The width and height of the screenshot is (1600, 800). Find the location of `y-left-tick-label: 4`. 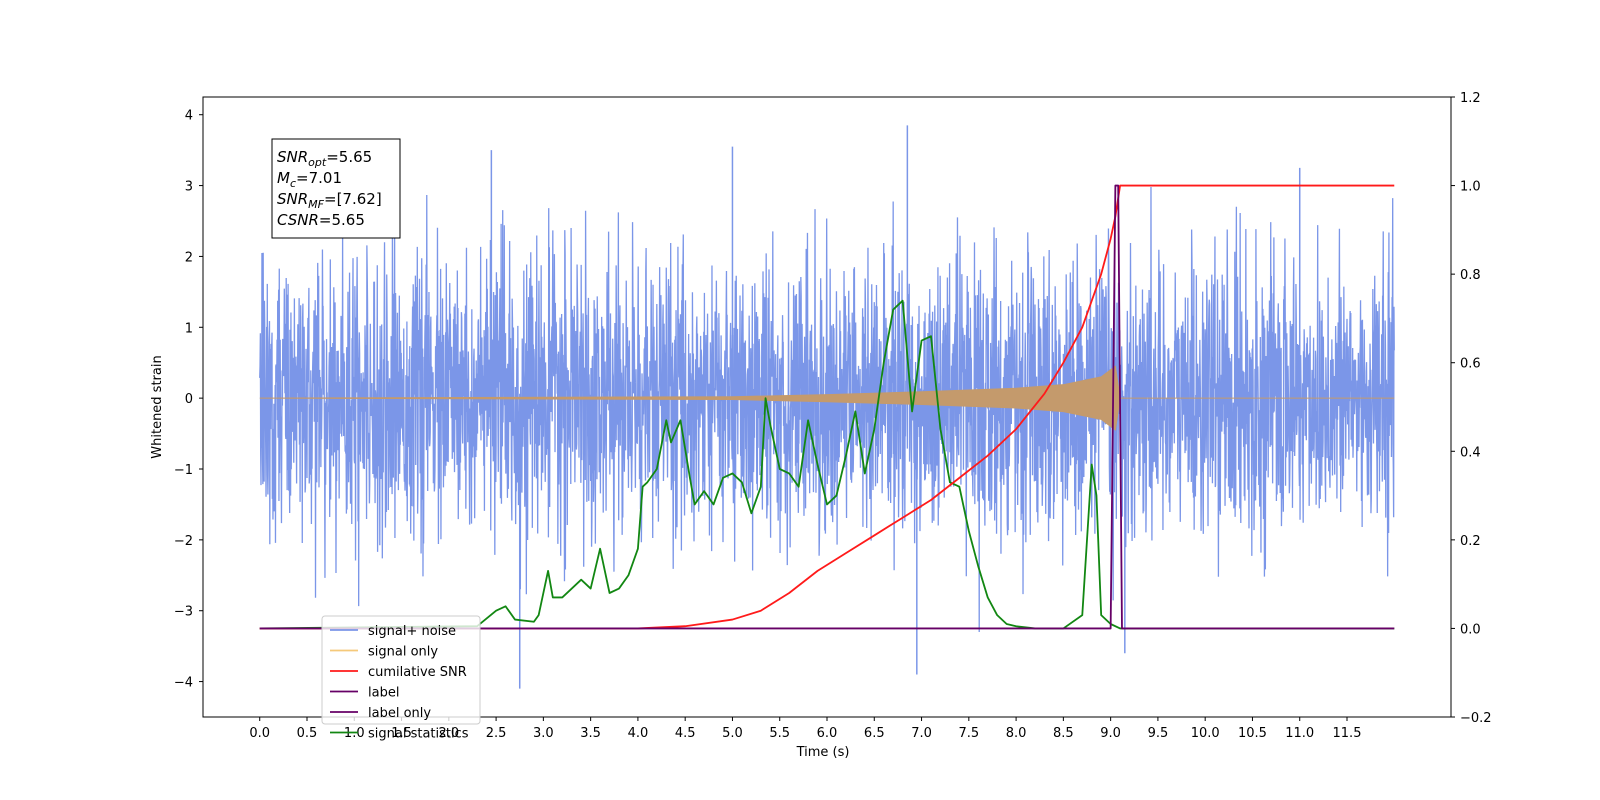

y-left-tick-label: 4 is located at coordinates (189, 116).